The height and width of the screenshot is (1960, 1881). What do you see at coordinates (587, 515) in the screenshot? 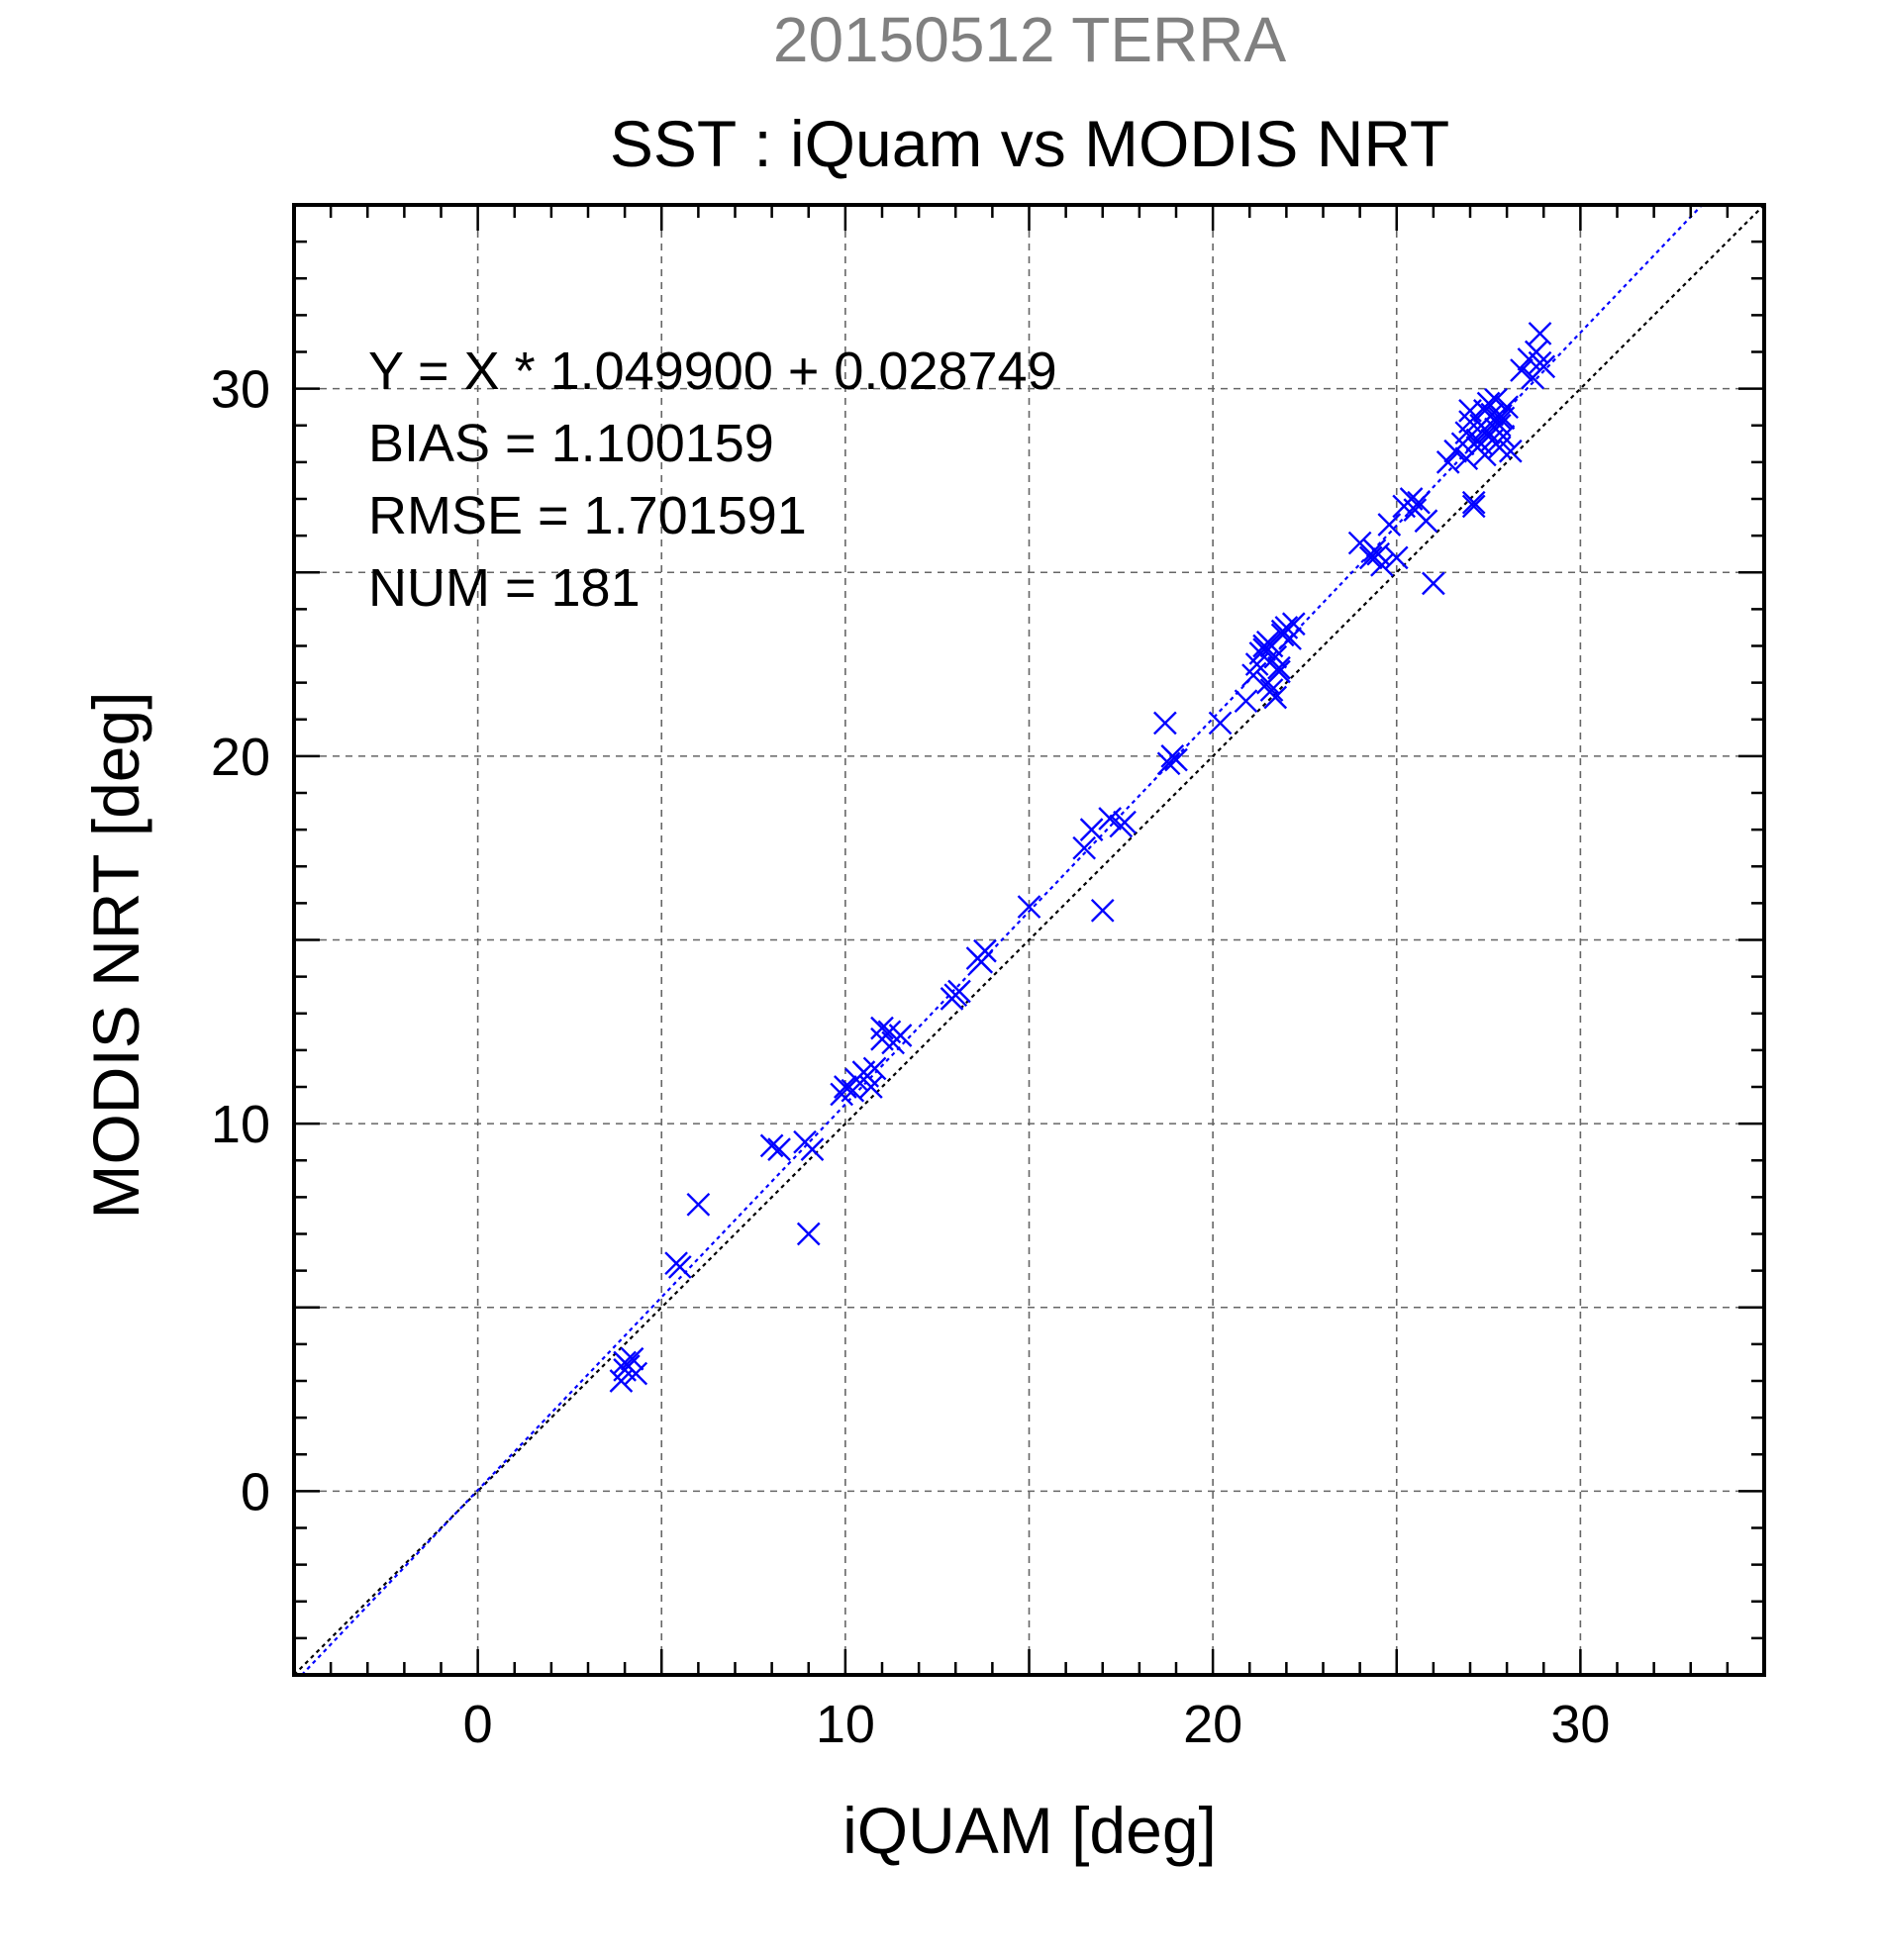
I see `annotation-rmse: RMSE = 1.701591` at bounding box center [587, 515].